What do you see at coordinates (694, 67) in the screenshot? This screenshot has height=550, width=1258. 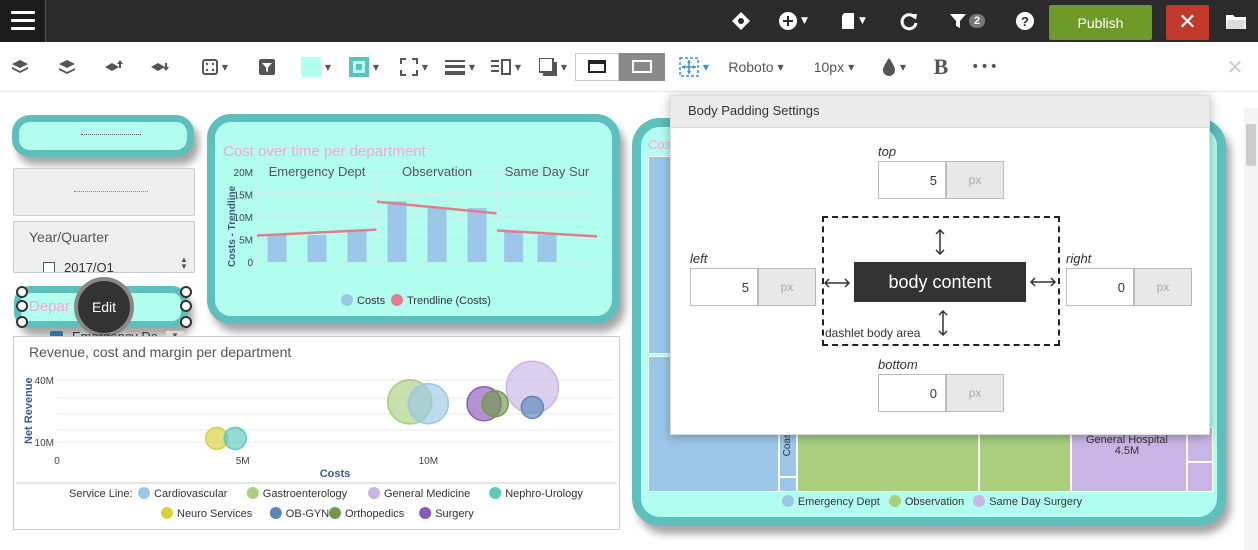 I see `padding-icon: ▼` at bounding box center [694, 67].